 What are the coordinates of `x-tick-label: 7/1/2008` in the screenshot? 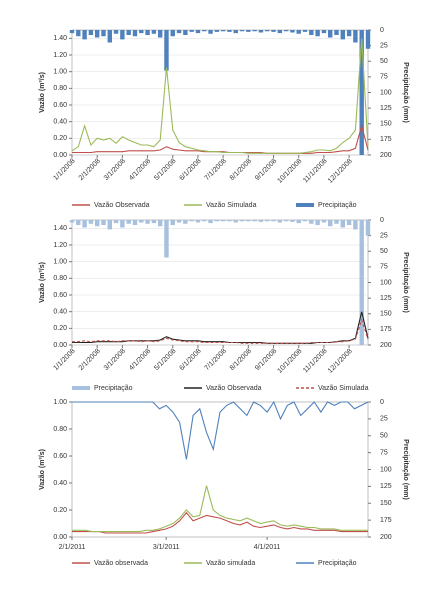 It's located at (216, 360).